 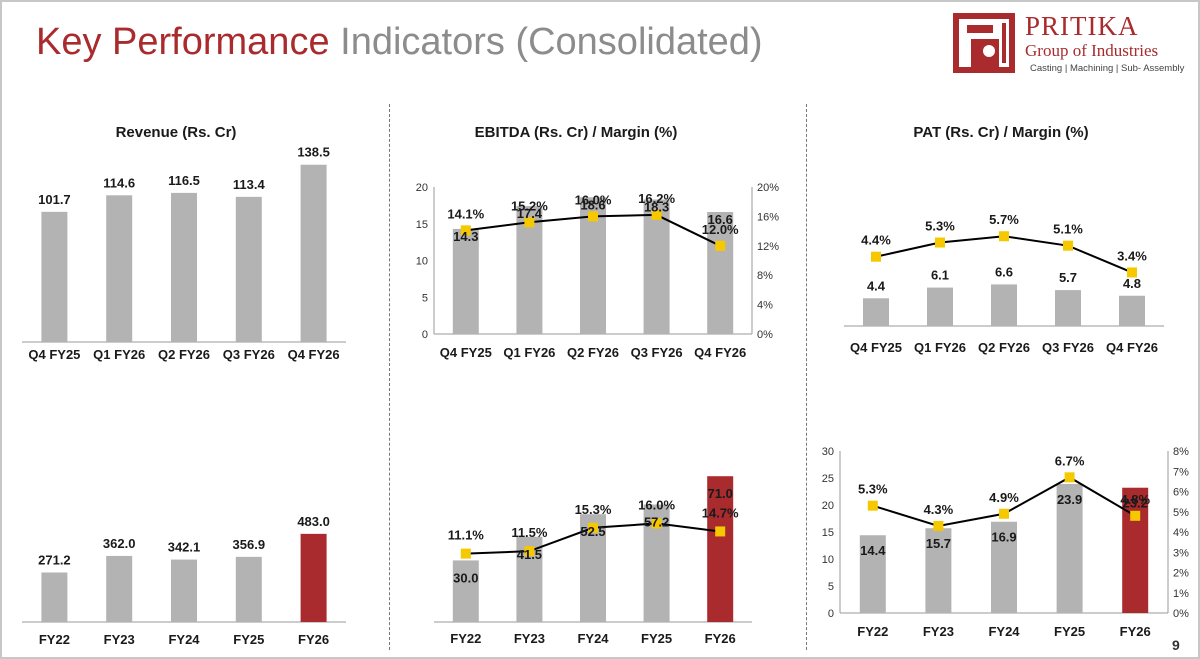 What do you see at coordinates (119, 182) in the screenshot?
I see `revenue-quarterly-value-label: 114.6` at bounding box center [119, 182].